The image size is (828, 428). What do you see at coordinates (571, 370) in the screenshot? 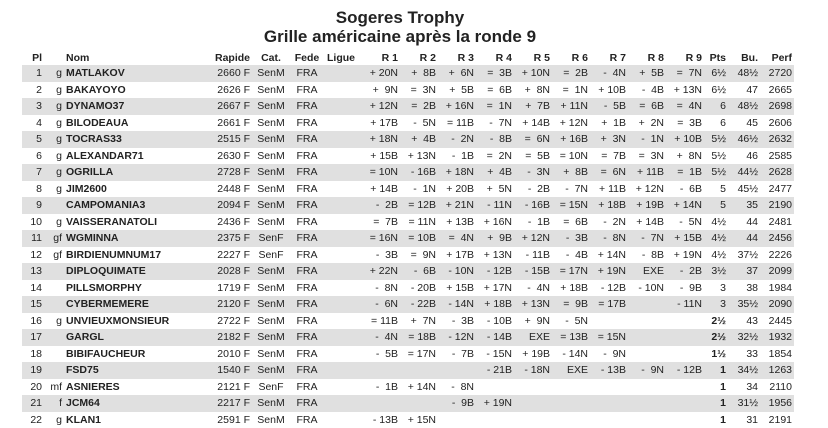
I see `cell-r6: EXE` at bounding box center [571, 370].